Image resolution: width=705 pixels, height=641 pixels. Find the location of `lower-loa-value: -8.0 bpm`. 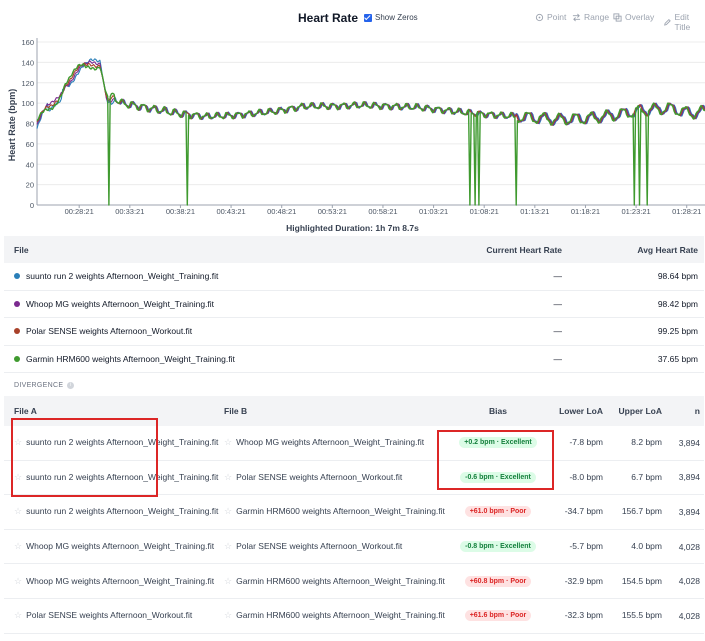

lower-loa-value: -8.0 bpm is located at coordinates (586, 476).